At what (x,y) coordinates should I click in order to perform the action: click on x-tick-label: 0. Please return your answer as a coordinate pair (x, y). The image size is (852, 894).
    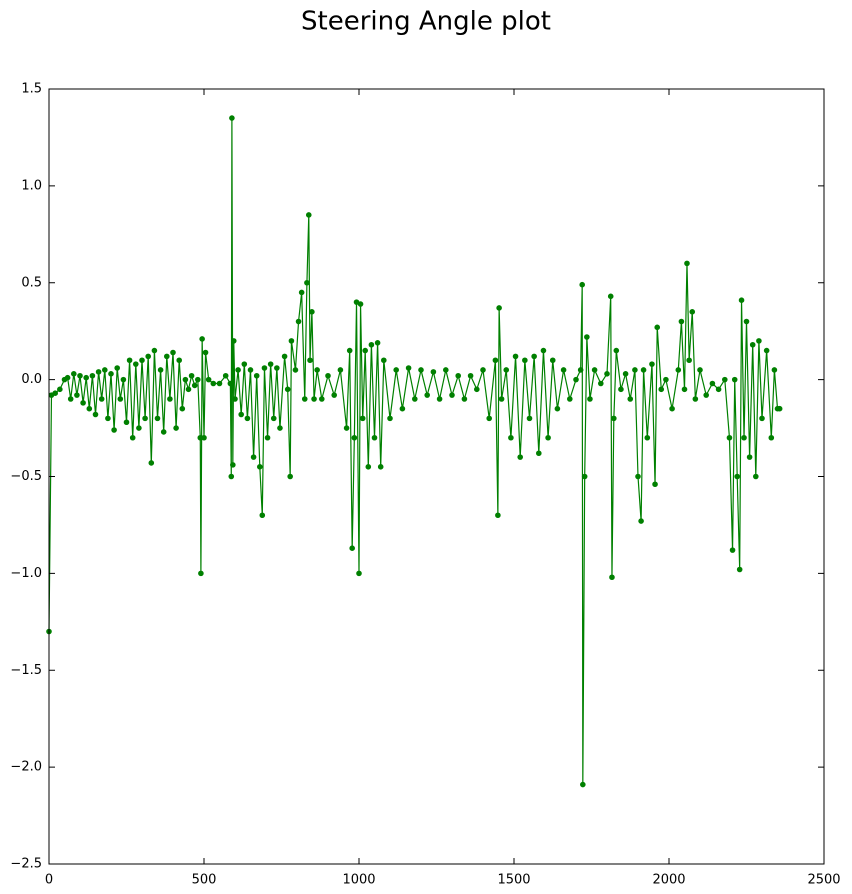
    Looking at the image, I should click on (49, 880).